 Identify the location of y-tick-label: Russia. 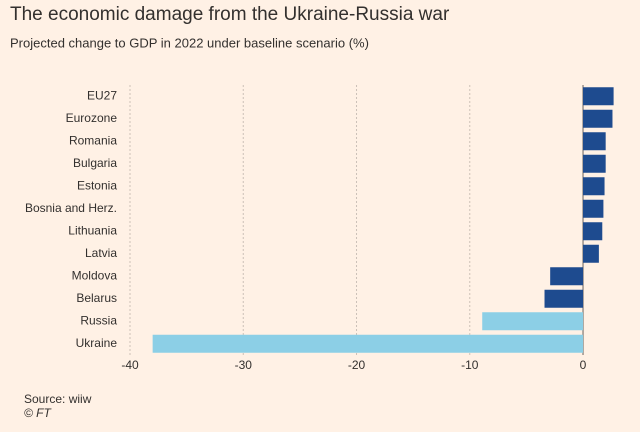
(98, 320).